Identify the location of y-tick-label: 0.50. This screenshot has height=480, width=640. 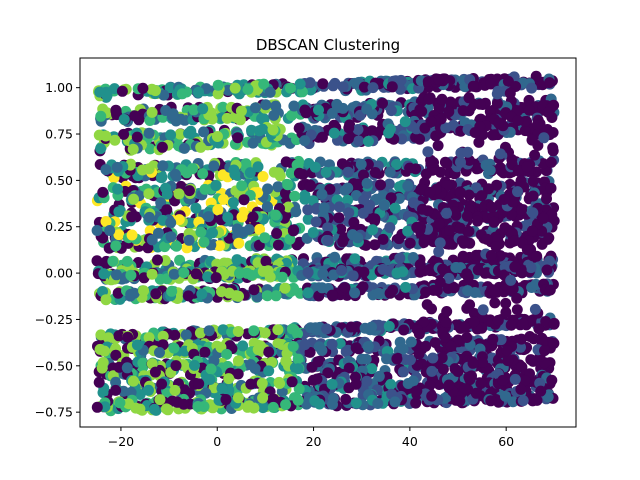
(59, 180).